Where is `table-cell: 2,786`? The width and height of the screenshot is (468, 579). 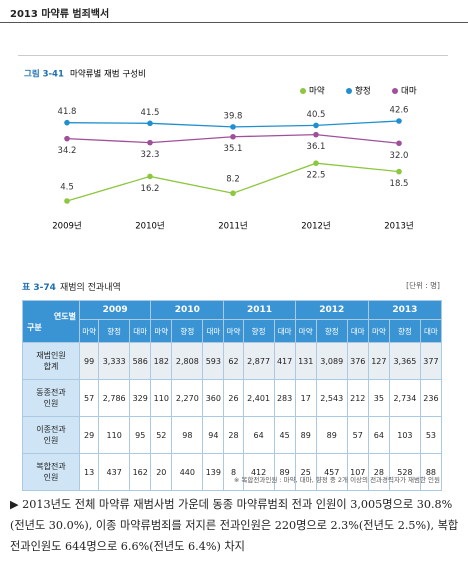
table-cell: 2,786 is located at coordinates (114, 398).